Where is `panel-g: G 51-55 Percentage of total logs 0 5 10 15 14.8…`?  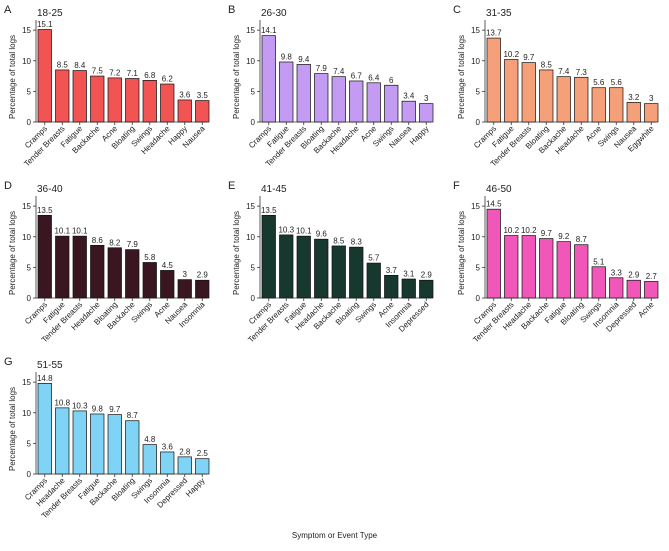 panel-g: G 51-55 Percentage of total logs 0 5 10 15 14.8… is located at coordinates (107, 438).